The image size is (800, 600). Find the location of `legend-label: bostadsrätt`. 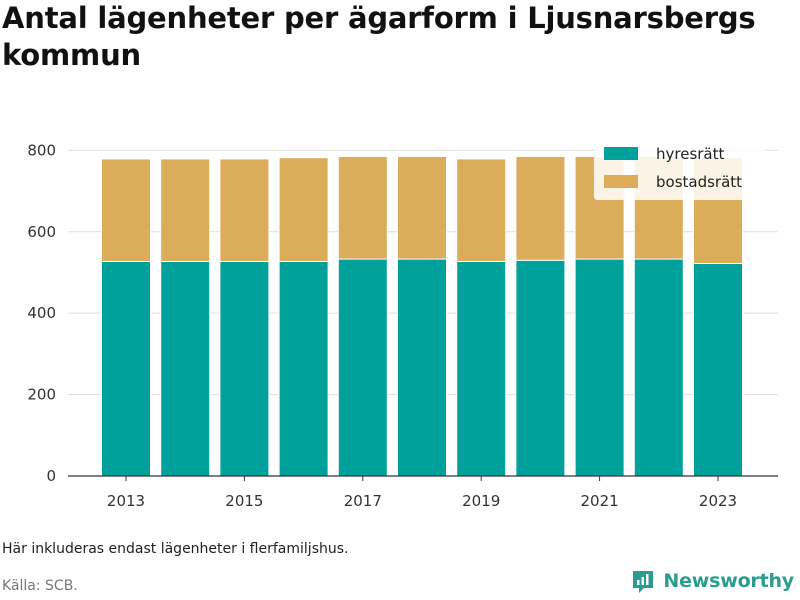

legend-label: bostadsrätt is located at coordinates (699, 182).